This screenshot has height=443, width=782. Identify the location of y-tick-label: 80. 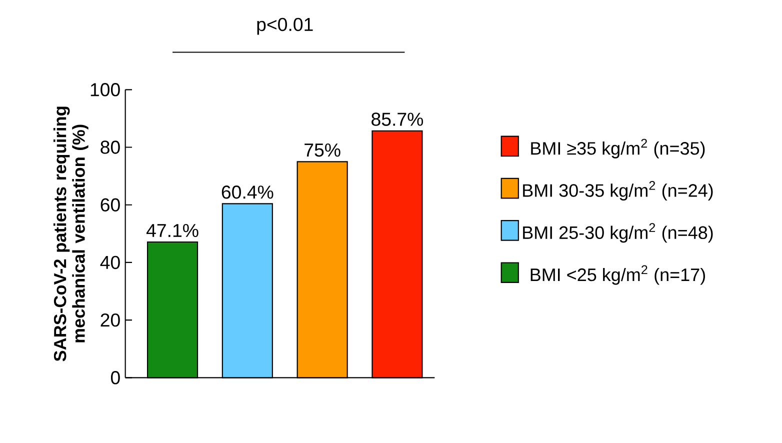
(110, 147).